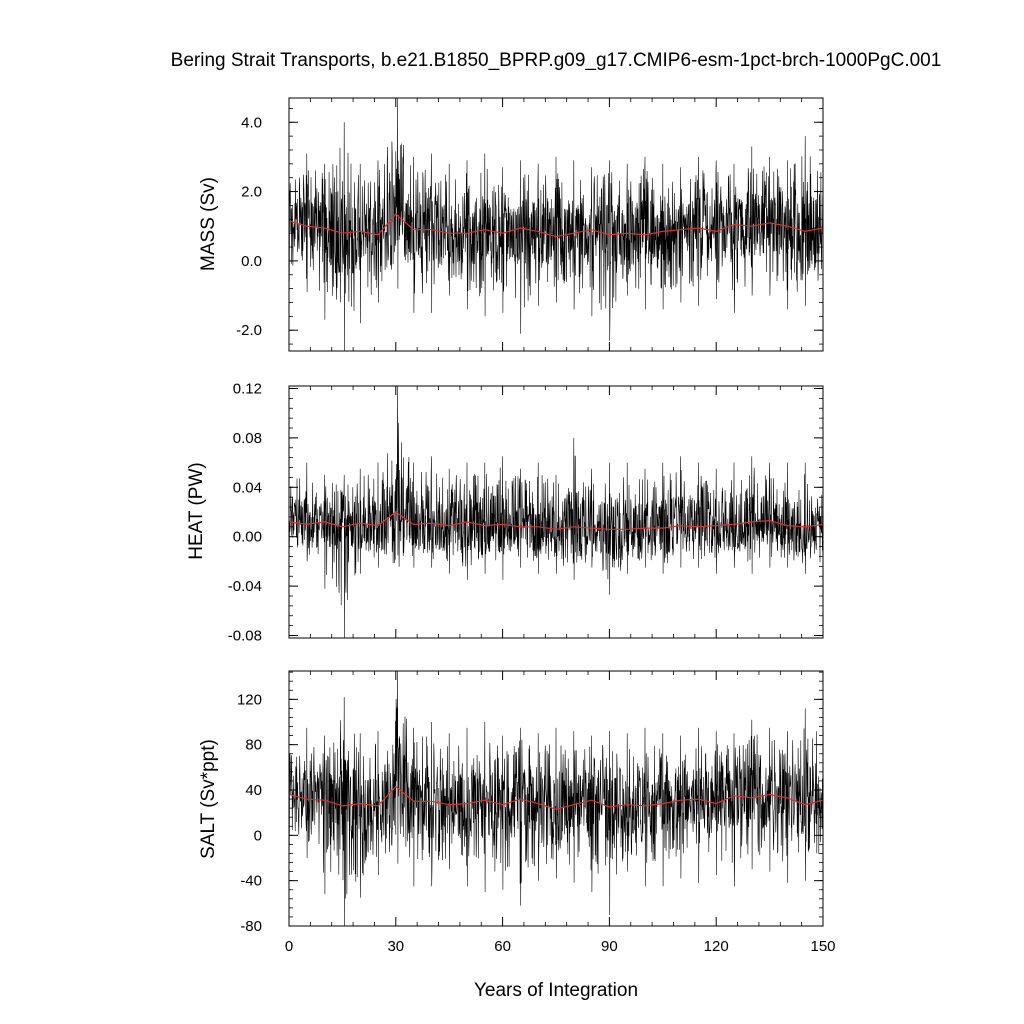 The image size is (1024, 1024). What do you see at coordinates (245, 636) in the screenshot?
I see `heat-y-tick-label: -0.08` at bounding box center [245, 636].